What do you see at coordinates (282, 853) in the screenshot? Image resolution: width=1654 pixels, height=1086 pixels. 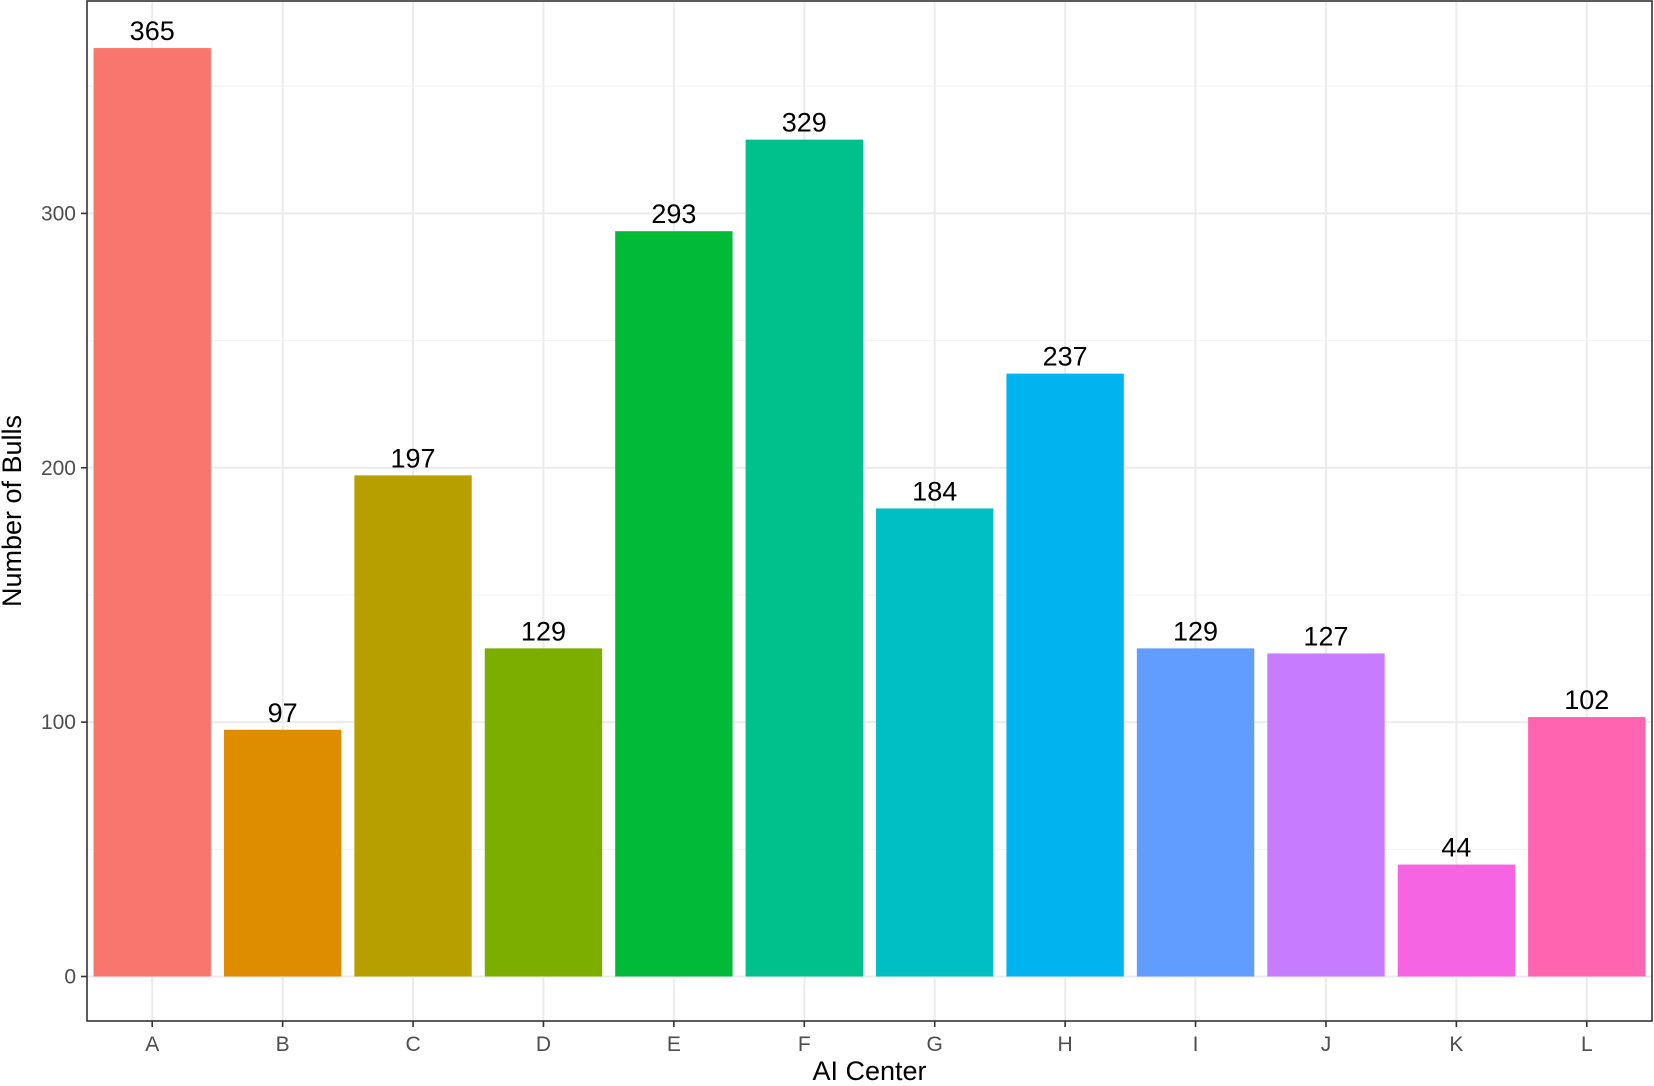 I see `bar-b` at bounding box center [282, 853].